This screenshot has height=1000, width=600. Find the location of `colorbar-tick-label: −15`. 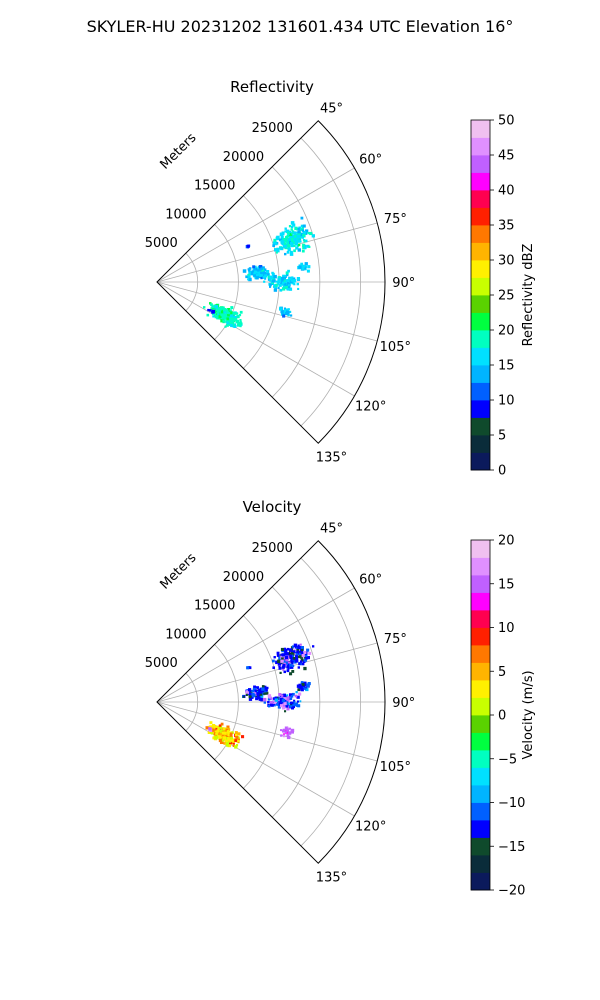

colorbar-tick-label: −15 is located at coordinates (511, 847).